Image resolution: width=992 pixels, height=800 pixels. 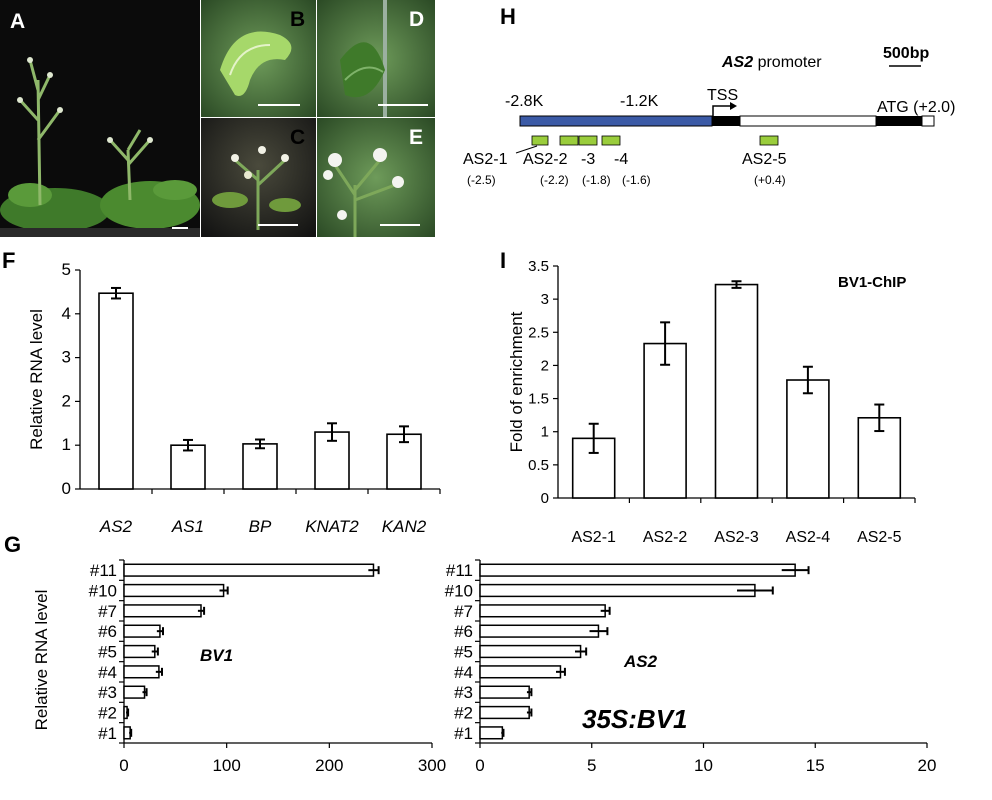 I want to click on photo-panel-b, so click(x=258, y=58).